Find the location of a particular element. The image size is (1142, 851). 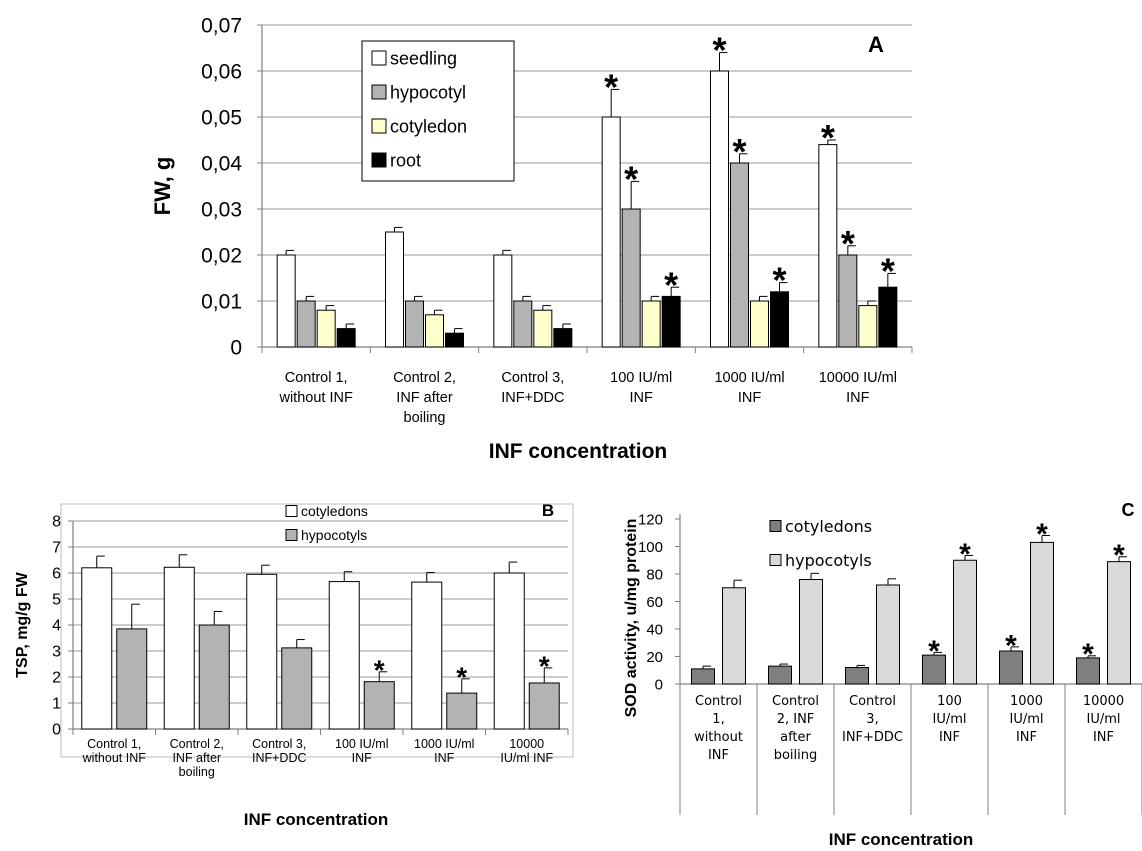

y-tick-label: 40 is located at coordinates (654, 629).